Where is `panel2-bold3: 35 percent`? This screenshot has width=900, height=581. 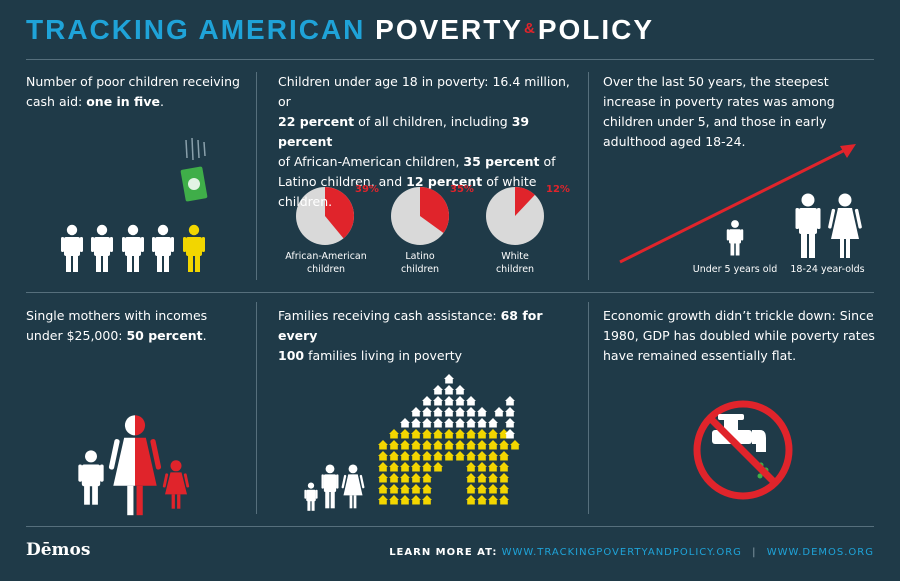
panel2-bold3: 35 percent is located at coordinates (501, 161).